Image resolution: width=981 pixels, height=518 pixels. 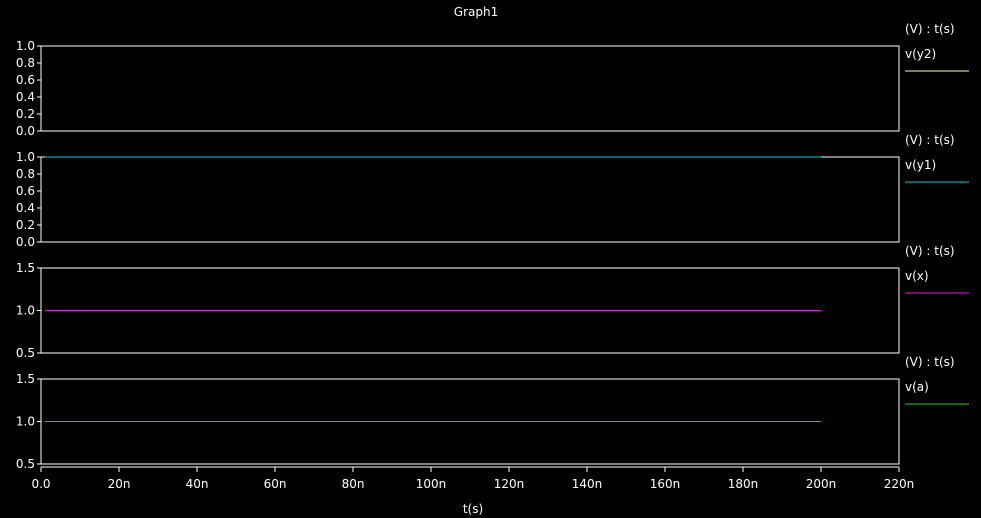 I want to click on legend-label: v(y1), so click(x=920, y=165).